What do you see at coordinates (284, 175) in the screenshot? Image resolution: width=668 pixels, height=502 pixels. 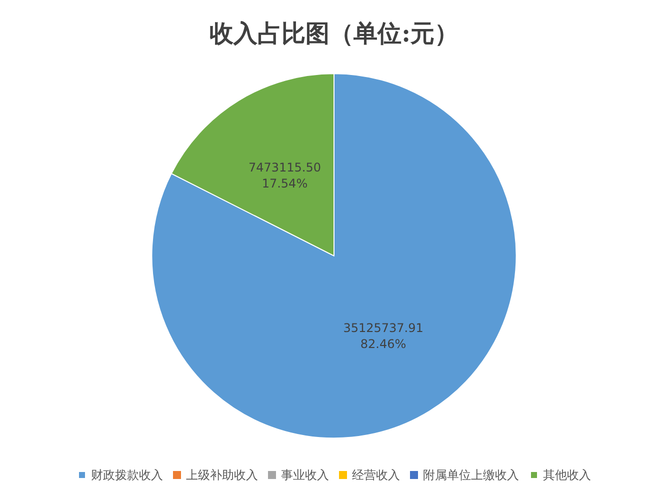 I see `data-label: 7473115.50 17.54%` at bounding box center [284, 175].